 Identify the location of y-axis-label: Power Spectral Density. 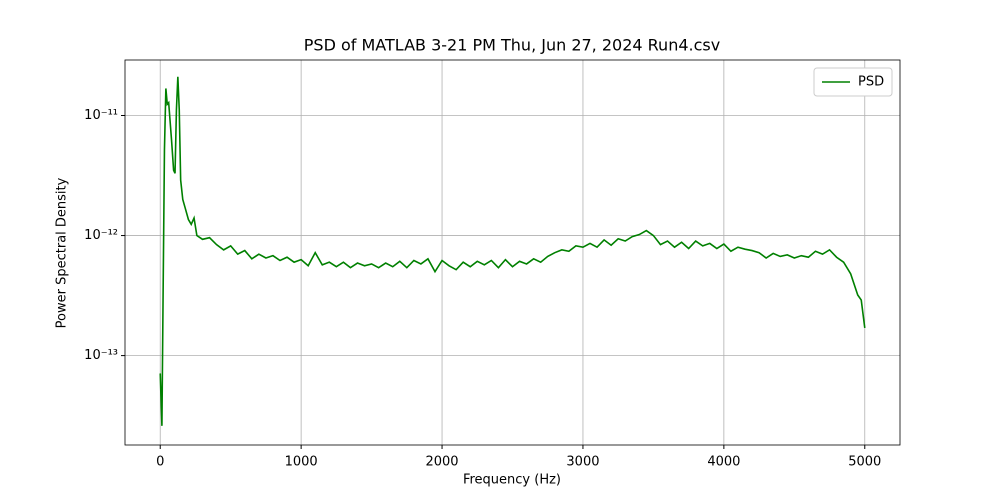
(62, 252).